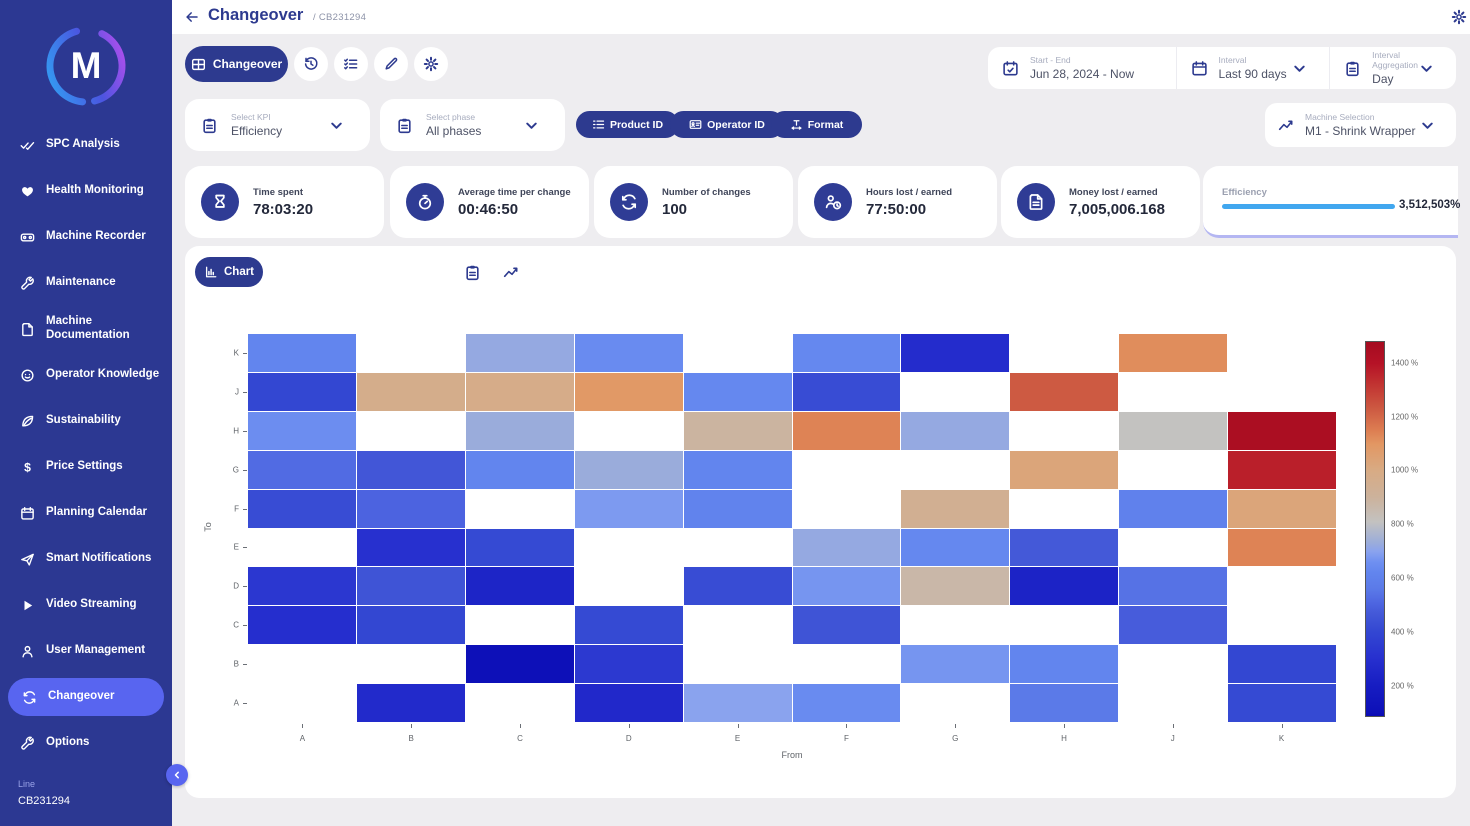 This screenshot has width=1470, height=826. Describe the element at coordinates (629, 202) in the screenshot. I see `cycle-icon` at that location.